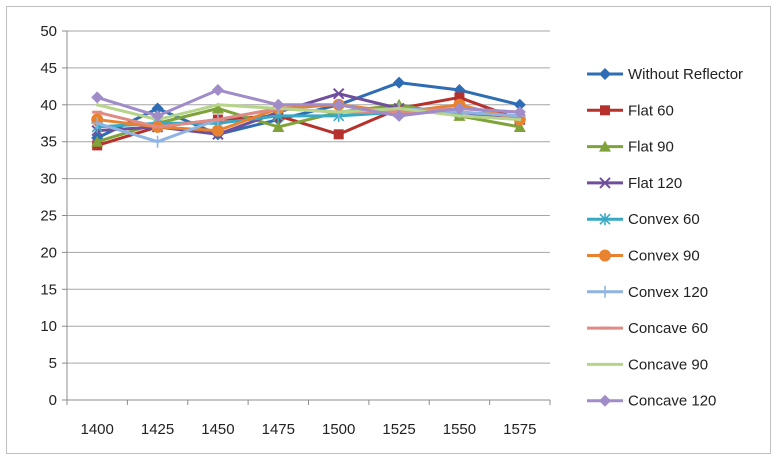 The height and width of the screenshot is (462, 779). What do you see at coordinates (48, 252) in the screenshot?
I see `y-tick-label: 20` at bounding box center [48, 252].